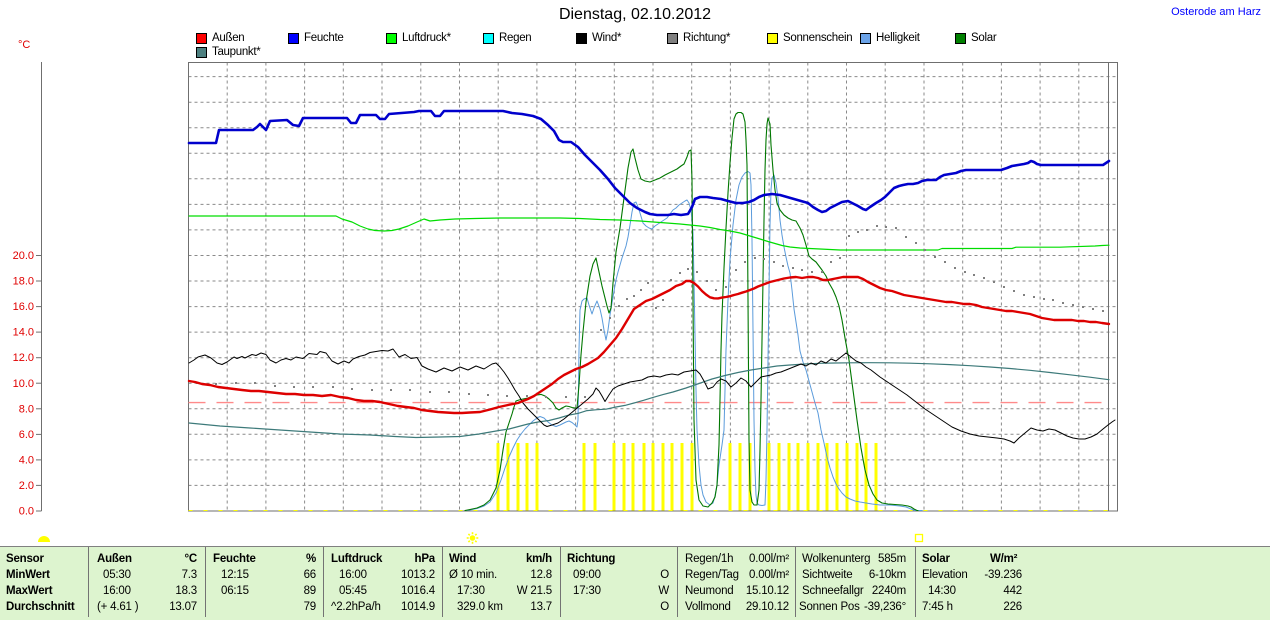 The width and height of the screenshot is (1270, 620). Describe the element at coordinates (23, 358) in the screenshot. I see `svg-text: 12.0` at that location.